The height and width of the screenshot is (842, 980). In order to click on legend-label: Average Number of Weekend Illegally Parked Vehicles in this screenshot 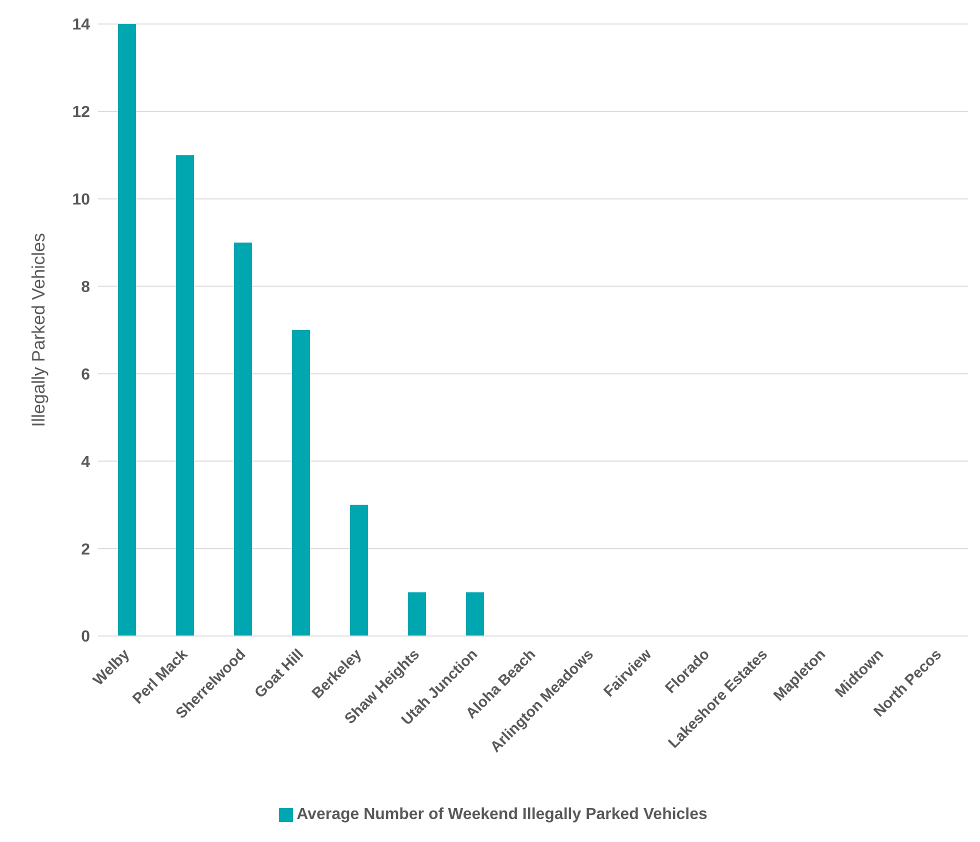, I will do `click(502, 814)`.